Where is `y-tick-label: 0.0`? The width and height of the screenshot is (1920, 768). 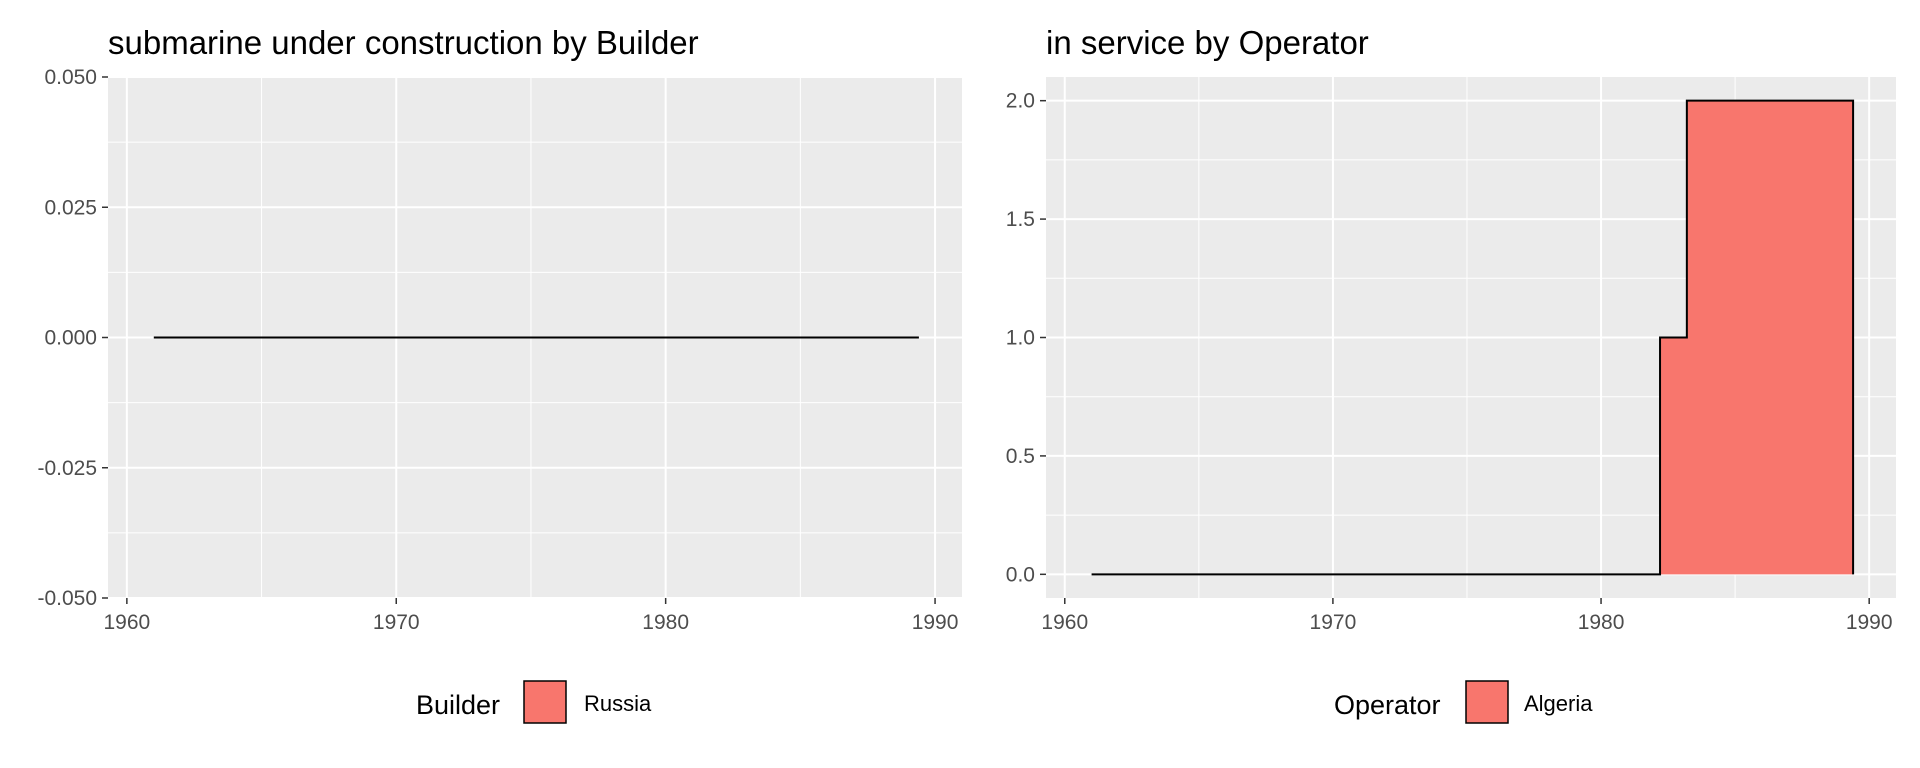
y-tick-label: 0.0 is located at coordinates (1020, 574).